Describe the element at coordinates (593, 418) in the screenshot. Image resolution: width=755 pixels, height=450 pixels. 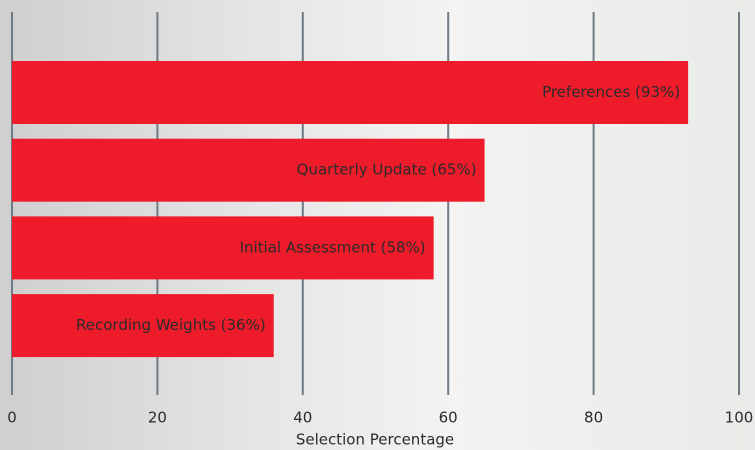
I see `x-tick-label: 80` at that location.